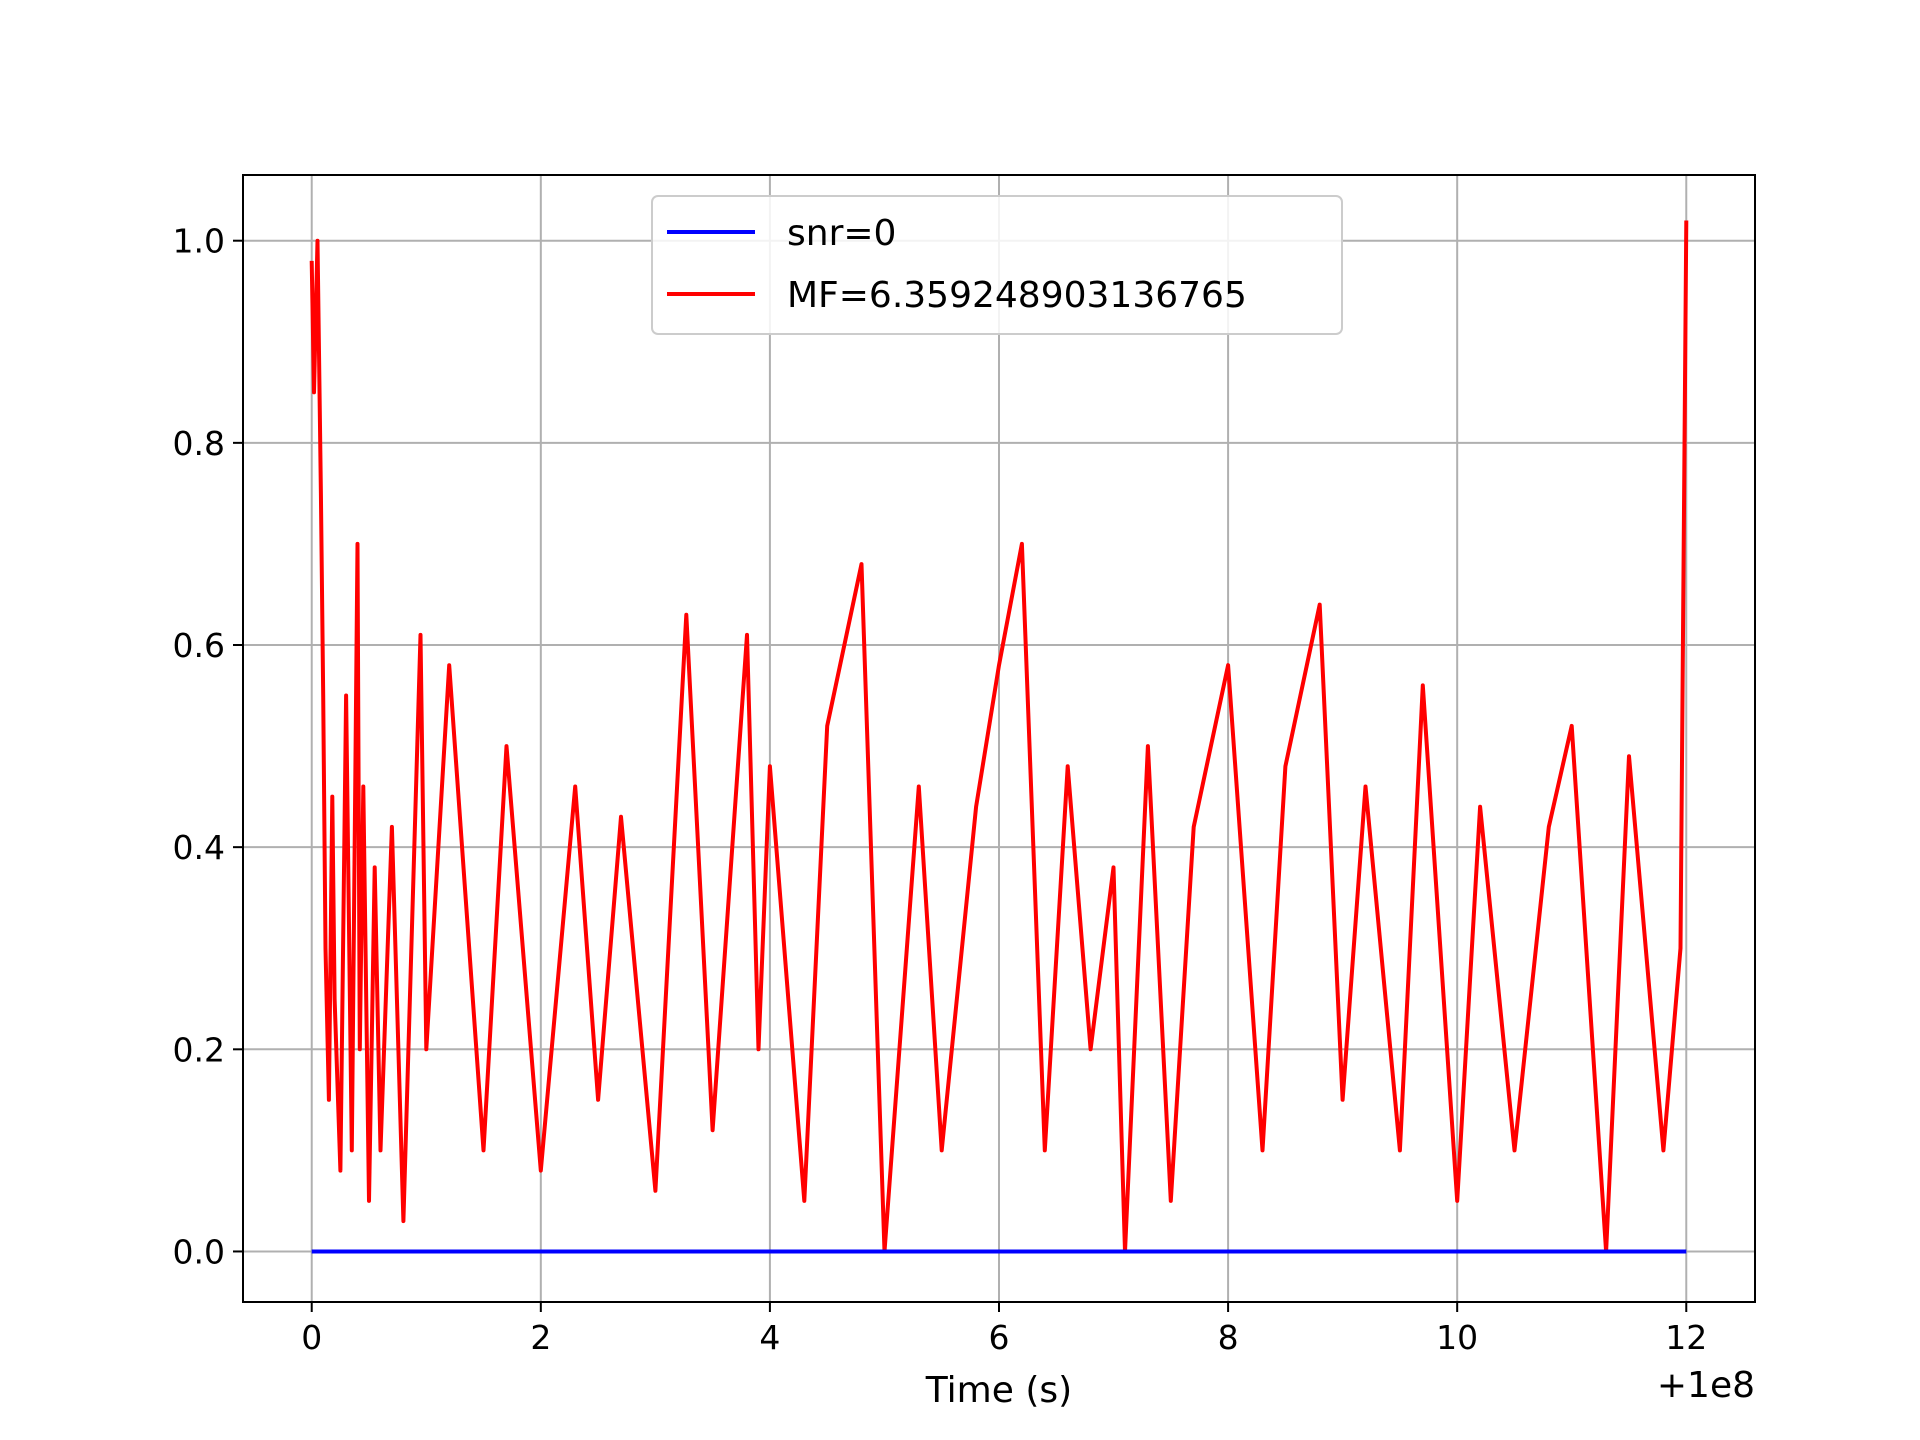  What do you see at coordinates (199, 443) in the screenshot?
I see `y-tick-label: 0.8` at bounding box center [199, 443].